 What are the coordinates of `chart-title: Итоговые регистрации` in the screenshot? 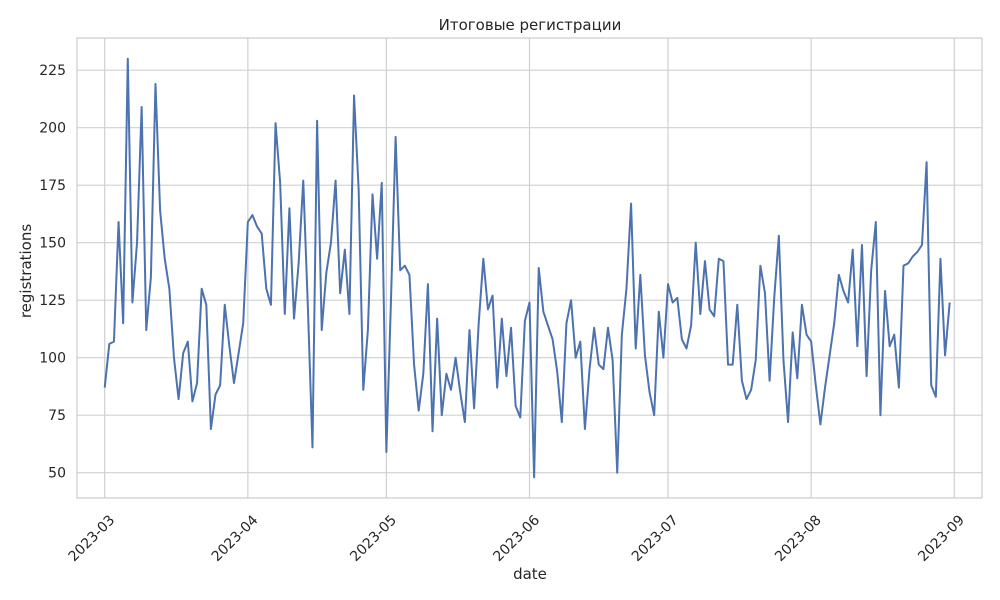 It's located at (530, 25).